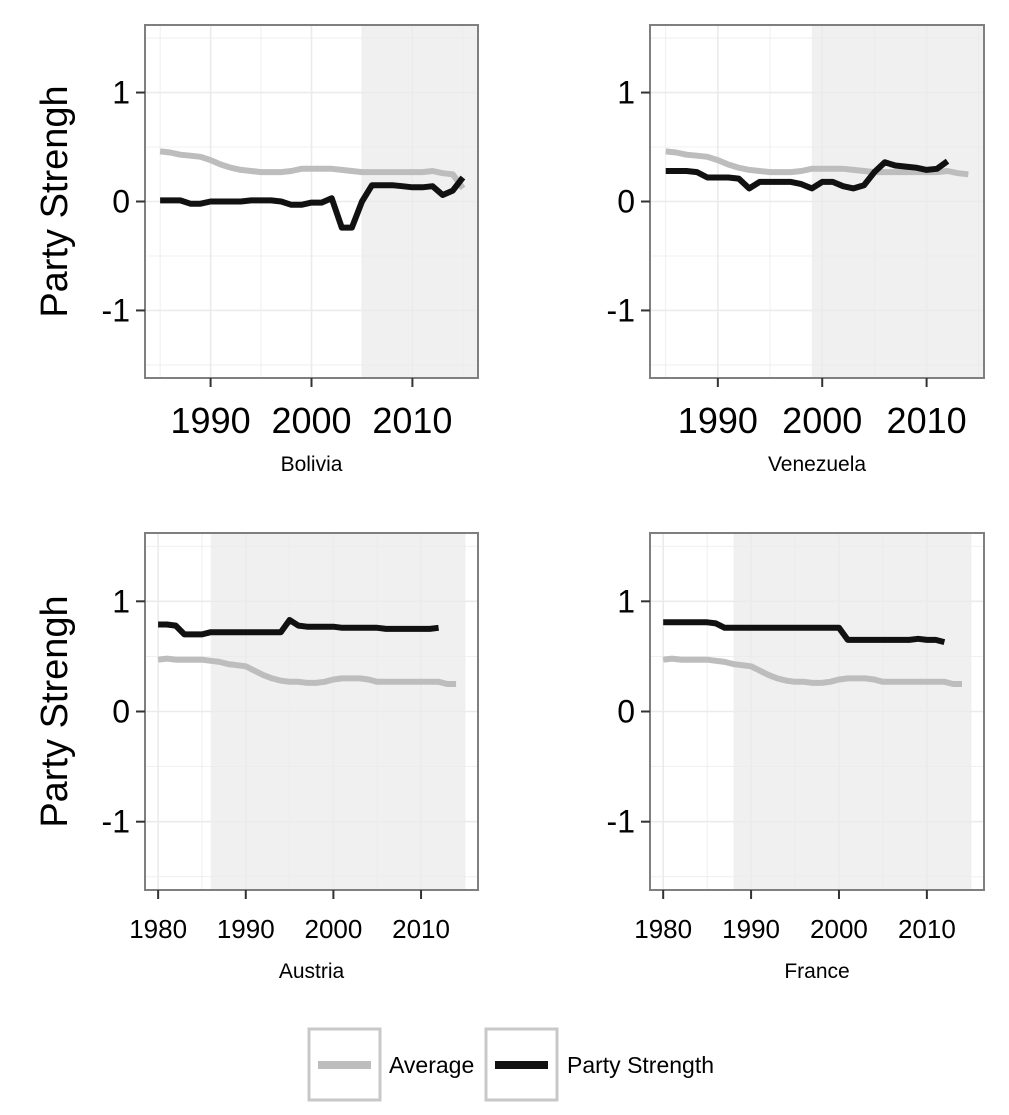 The width and height of the screenshot is (1009, 1115). I want to click on legend-key-average-box, so click(344, 1064).